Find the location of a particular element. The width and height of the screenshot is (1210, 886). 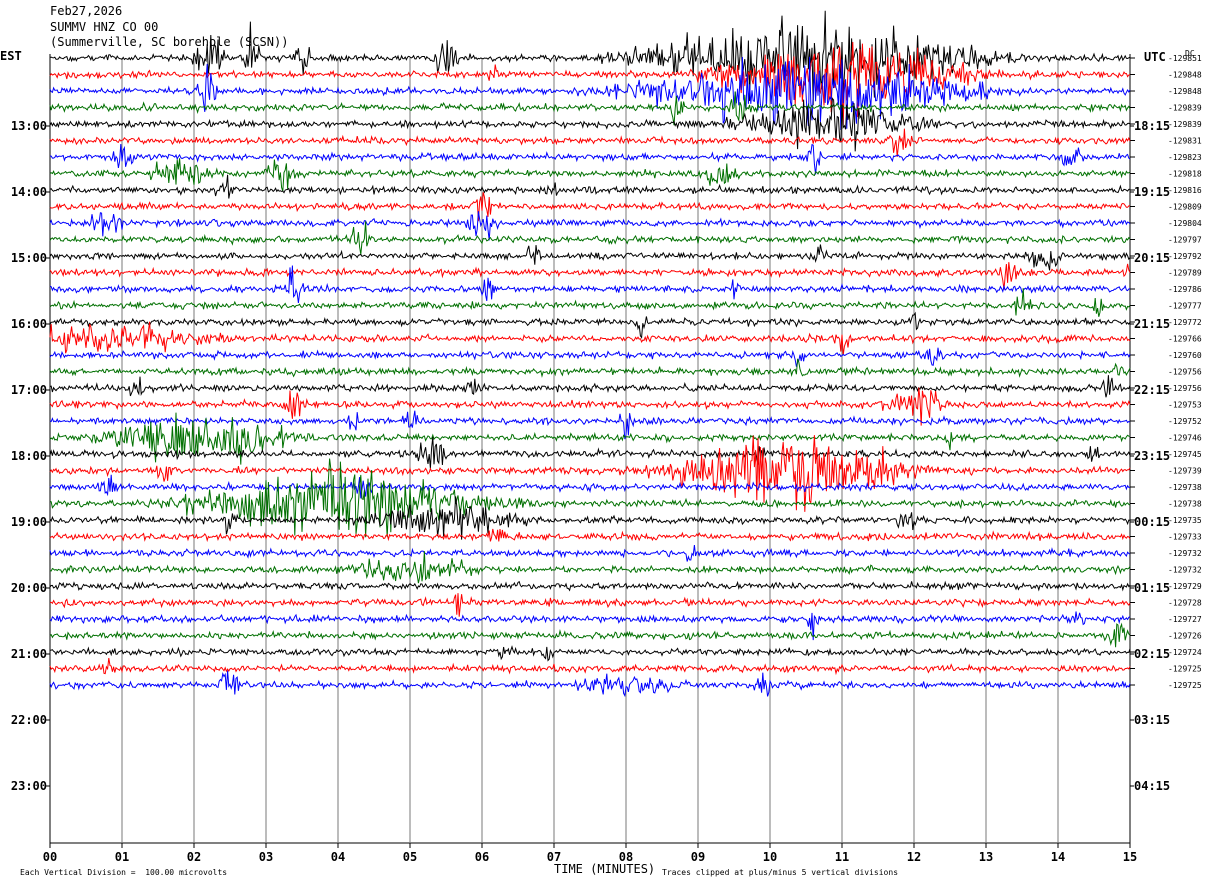

dc-offset-label: -129735 is located at coordinates (1185, 520).